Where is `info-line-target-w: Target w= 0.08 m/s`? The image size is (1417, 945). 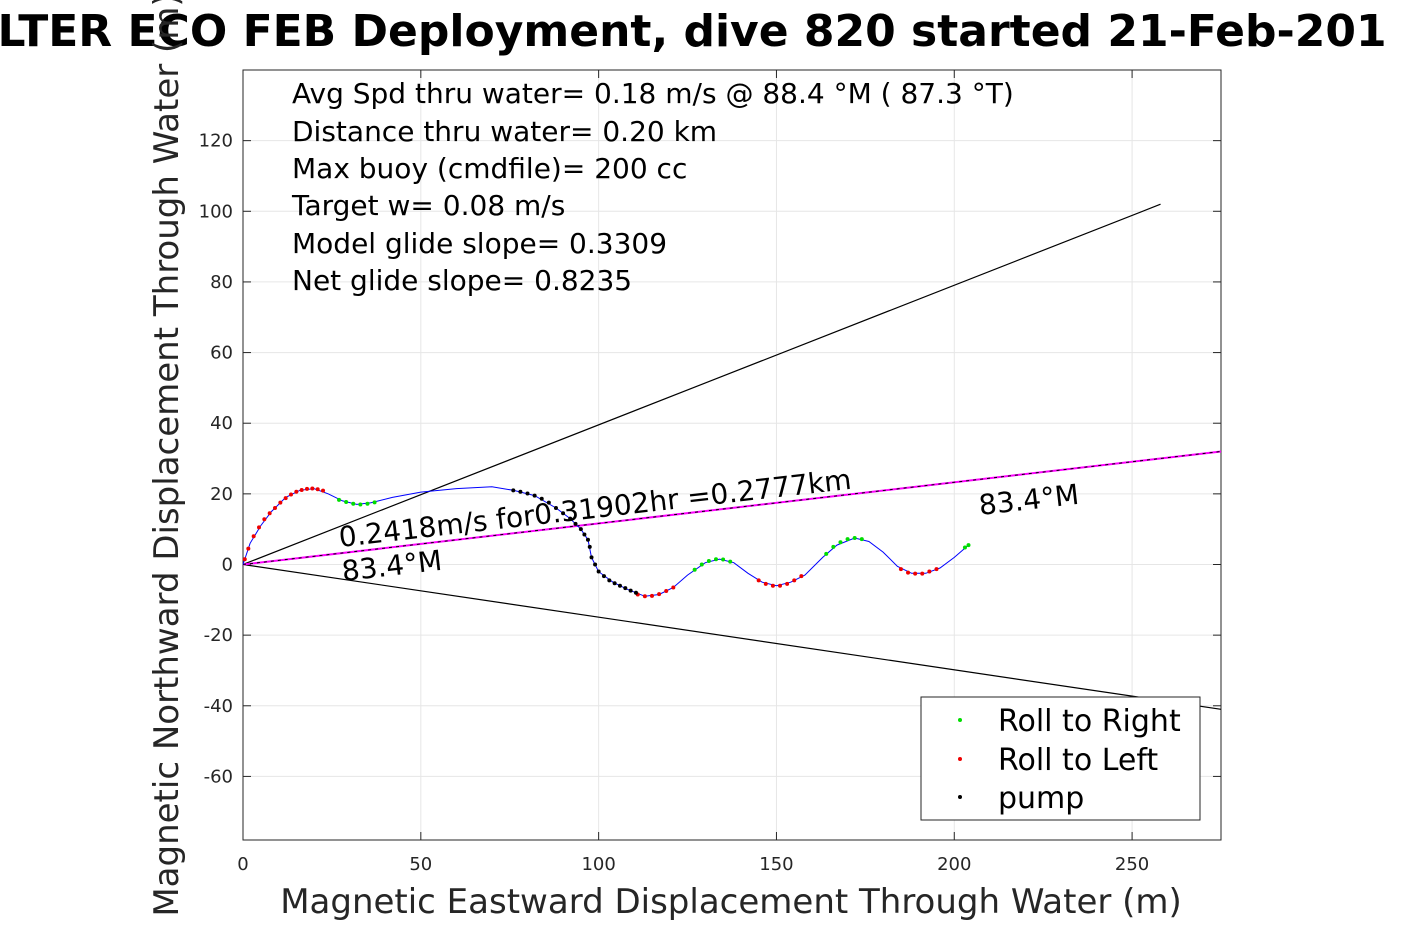
info-line-target-w: Target w= 0.08 m/s is located at coordinates (428, 205).